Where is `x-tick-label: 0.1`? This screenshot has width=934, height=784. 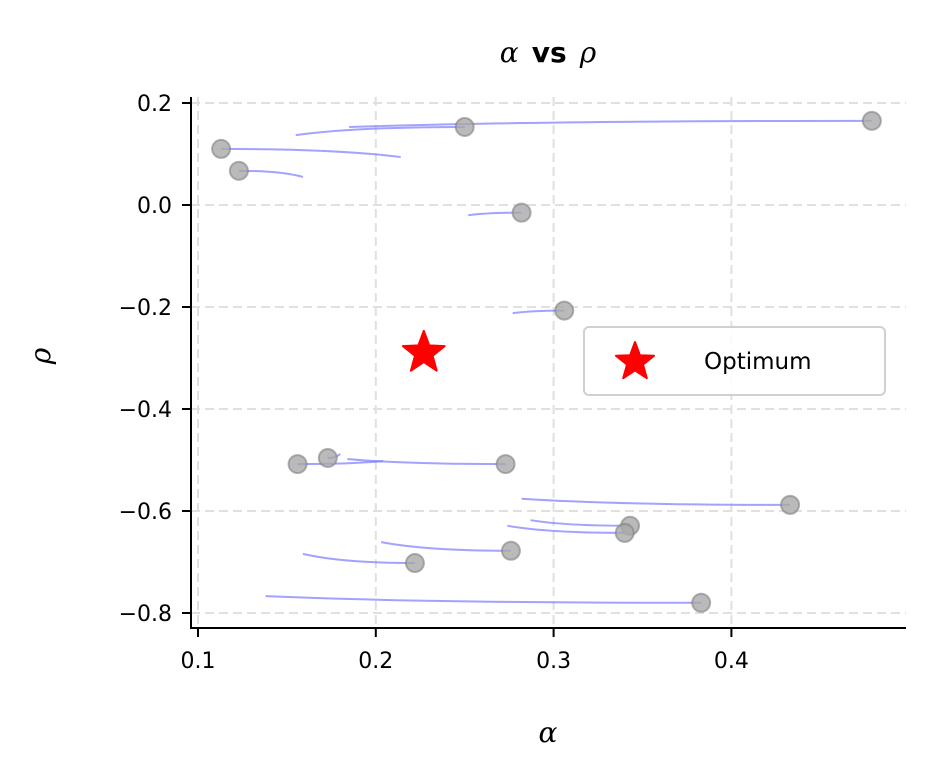
x-tick-label: 0.1 is located at coordinates (198, 661).